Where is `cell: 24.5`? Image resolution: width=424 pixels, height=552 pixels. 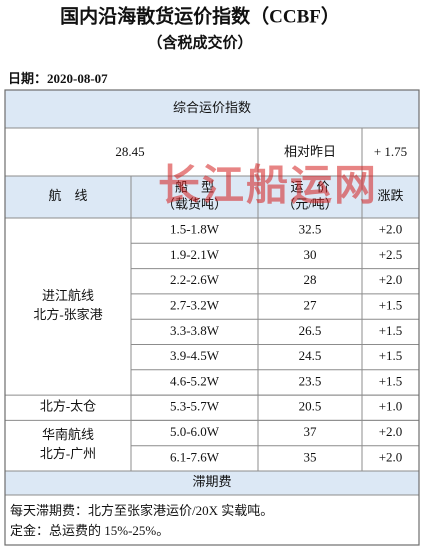 cell: 24.5 is located at coordinates (310, 355).